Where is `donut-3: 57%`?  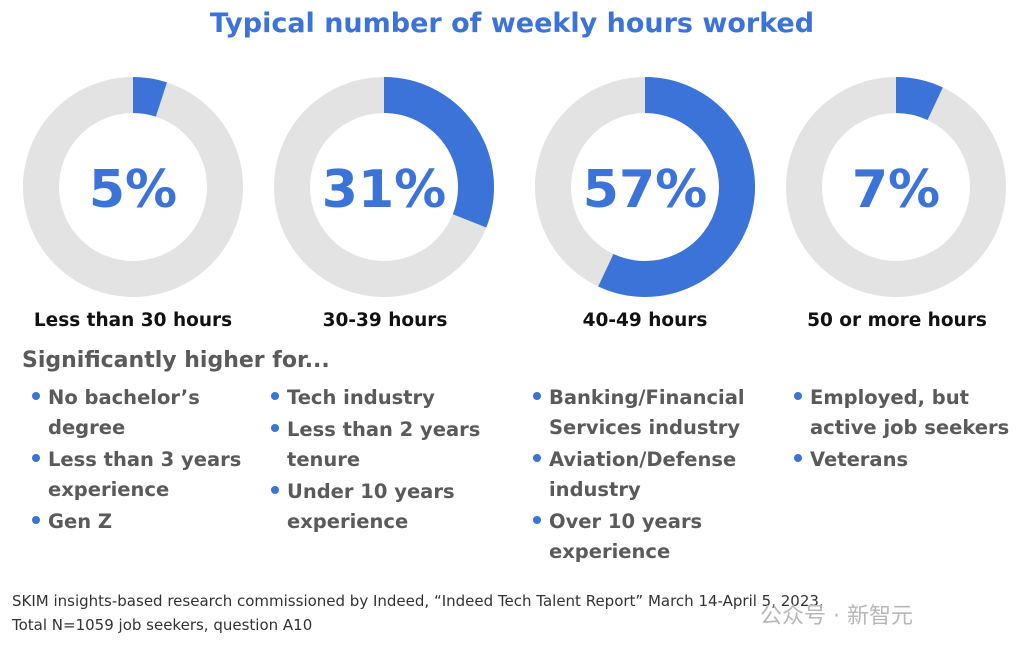 donut-3: 57% is located at coordinates (645, 187).